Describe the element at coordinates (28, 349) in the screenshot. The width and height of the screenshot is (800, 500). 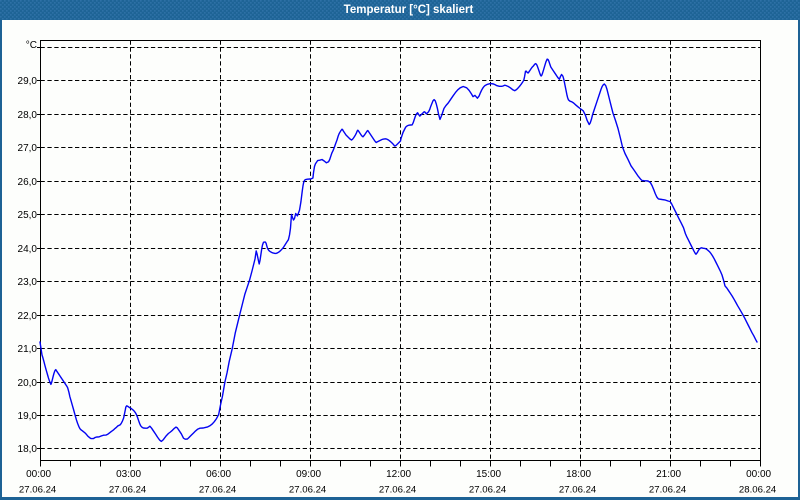
I see `svg-text: 21,0` at that location.